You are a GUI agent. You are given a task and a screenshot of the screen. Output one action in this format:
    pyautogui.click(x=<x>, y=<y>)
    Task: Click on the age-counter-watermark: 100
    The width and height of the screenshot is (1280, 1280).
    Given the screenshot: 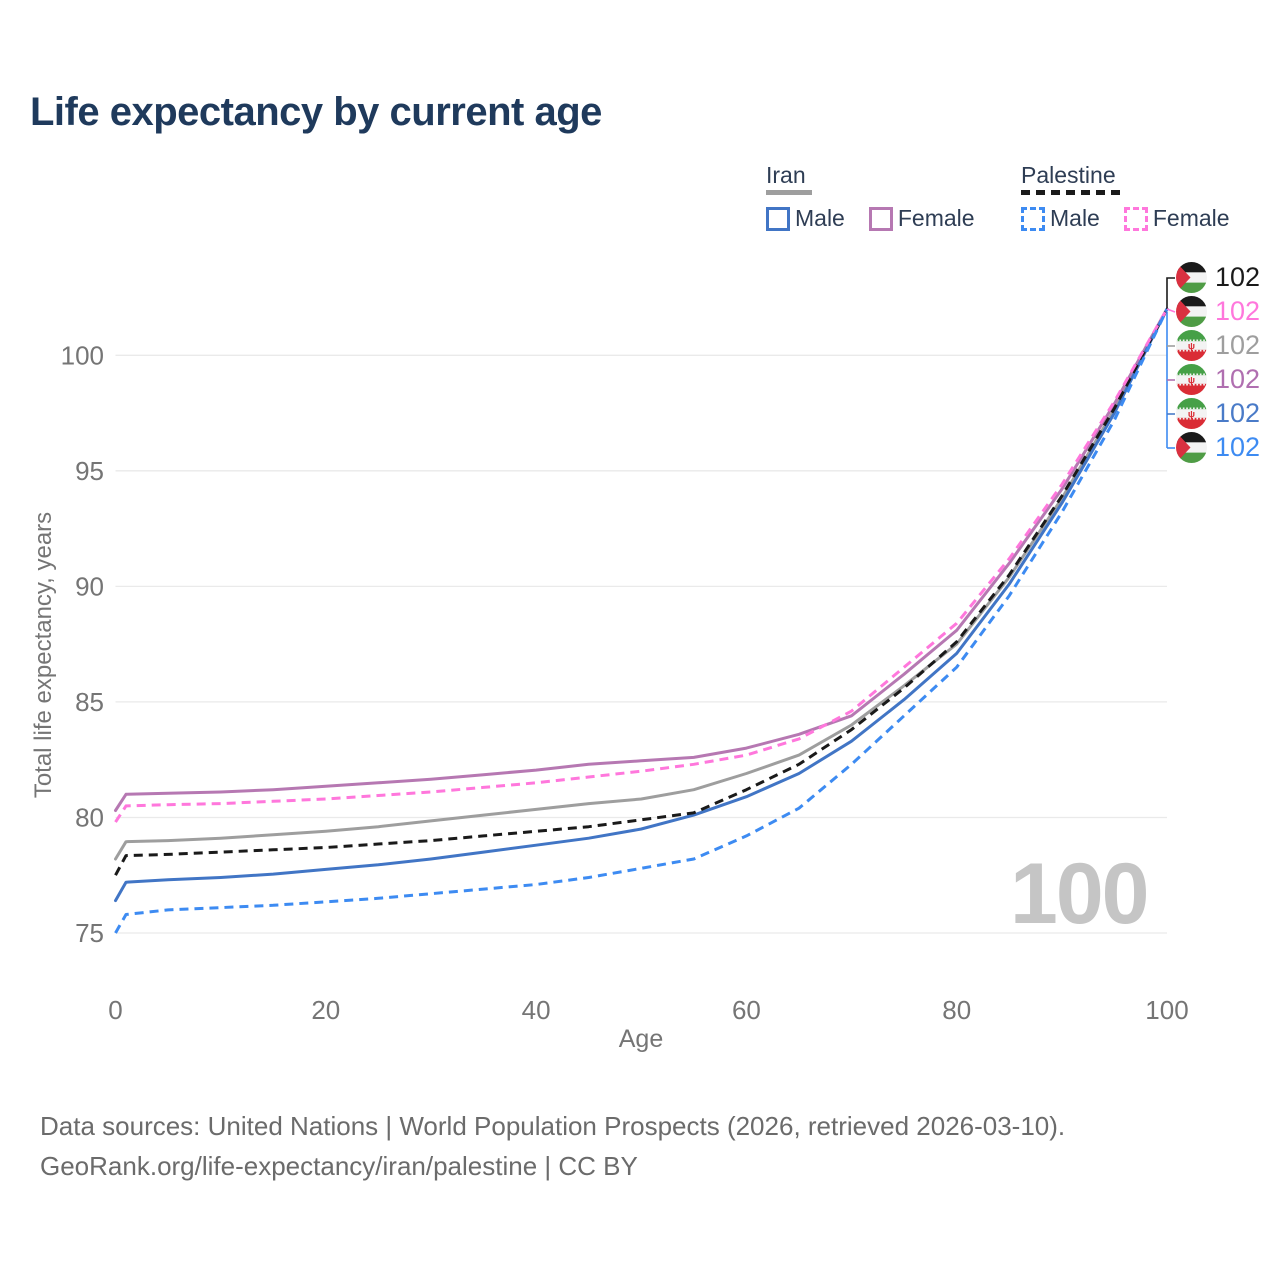 What is the action you would take?
    pyautogui.click(x=1079, y=894)
    